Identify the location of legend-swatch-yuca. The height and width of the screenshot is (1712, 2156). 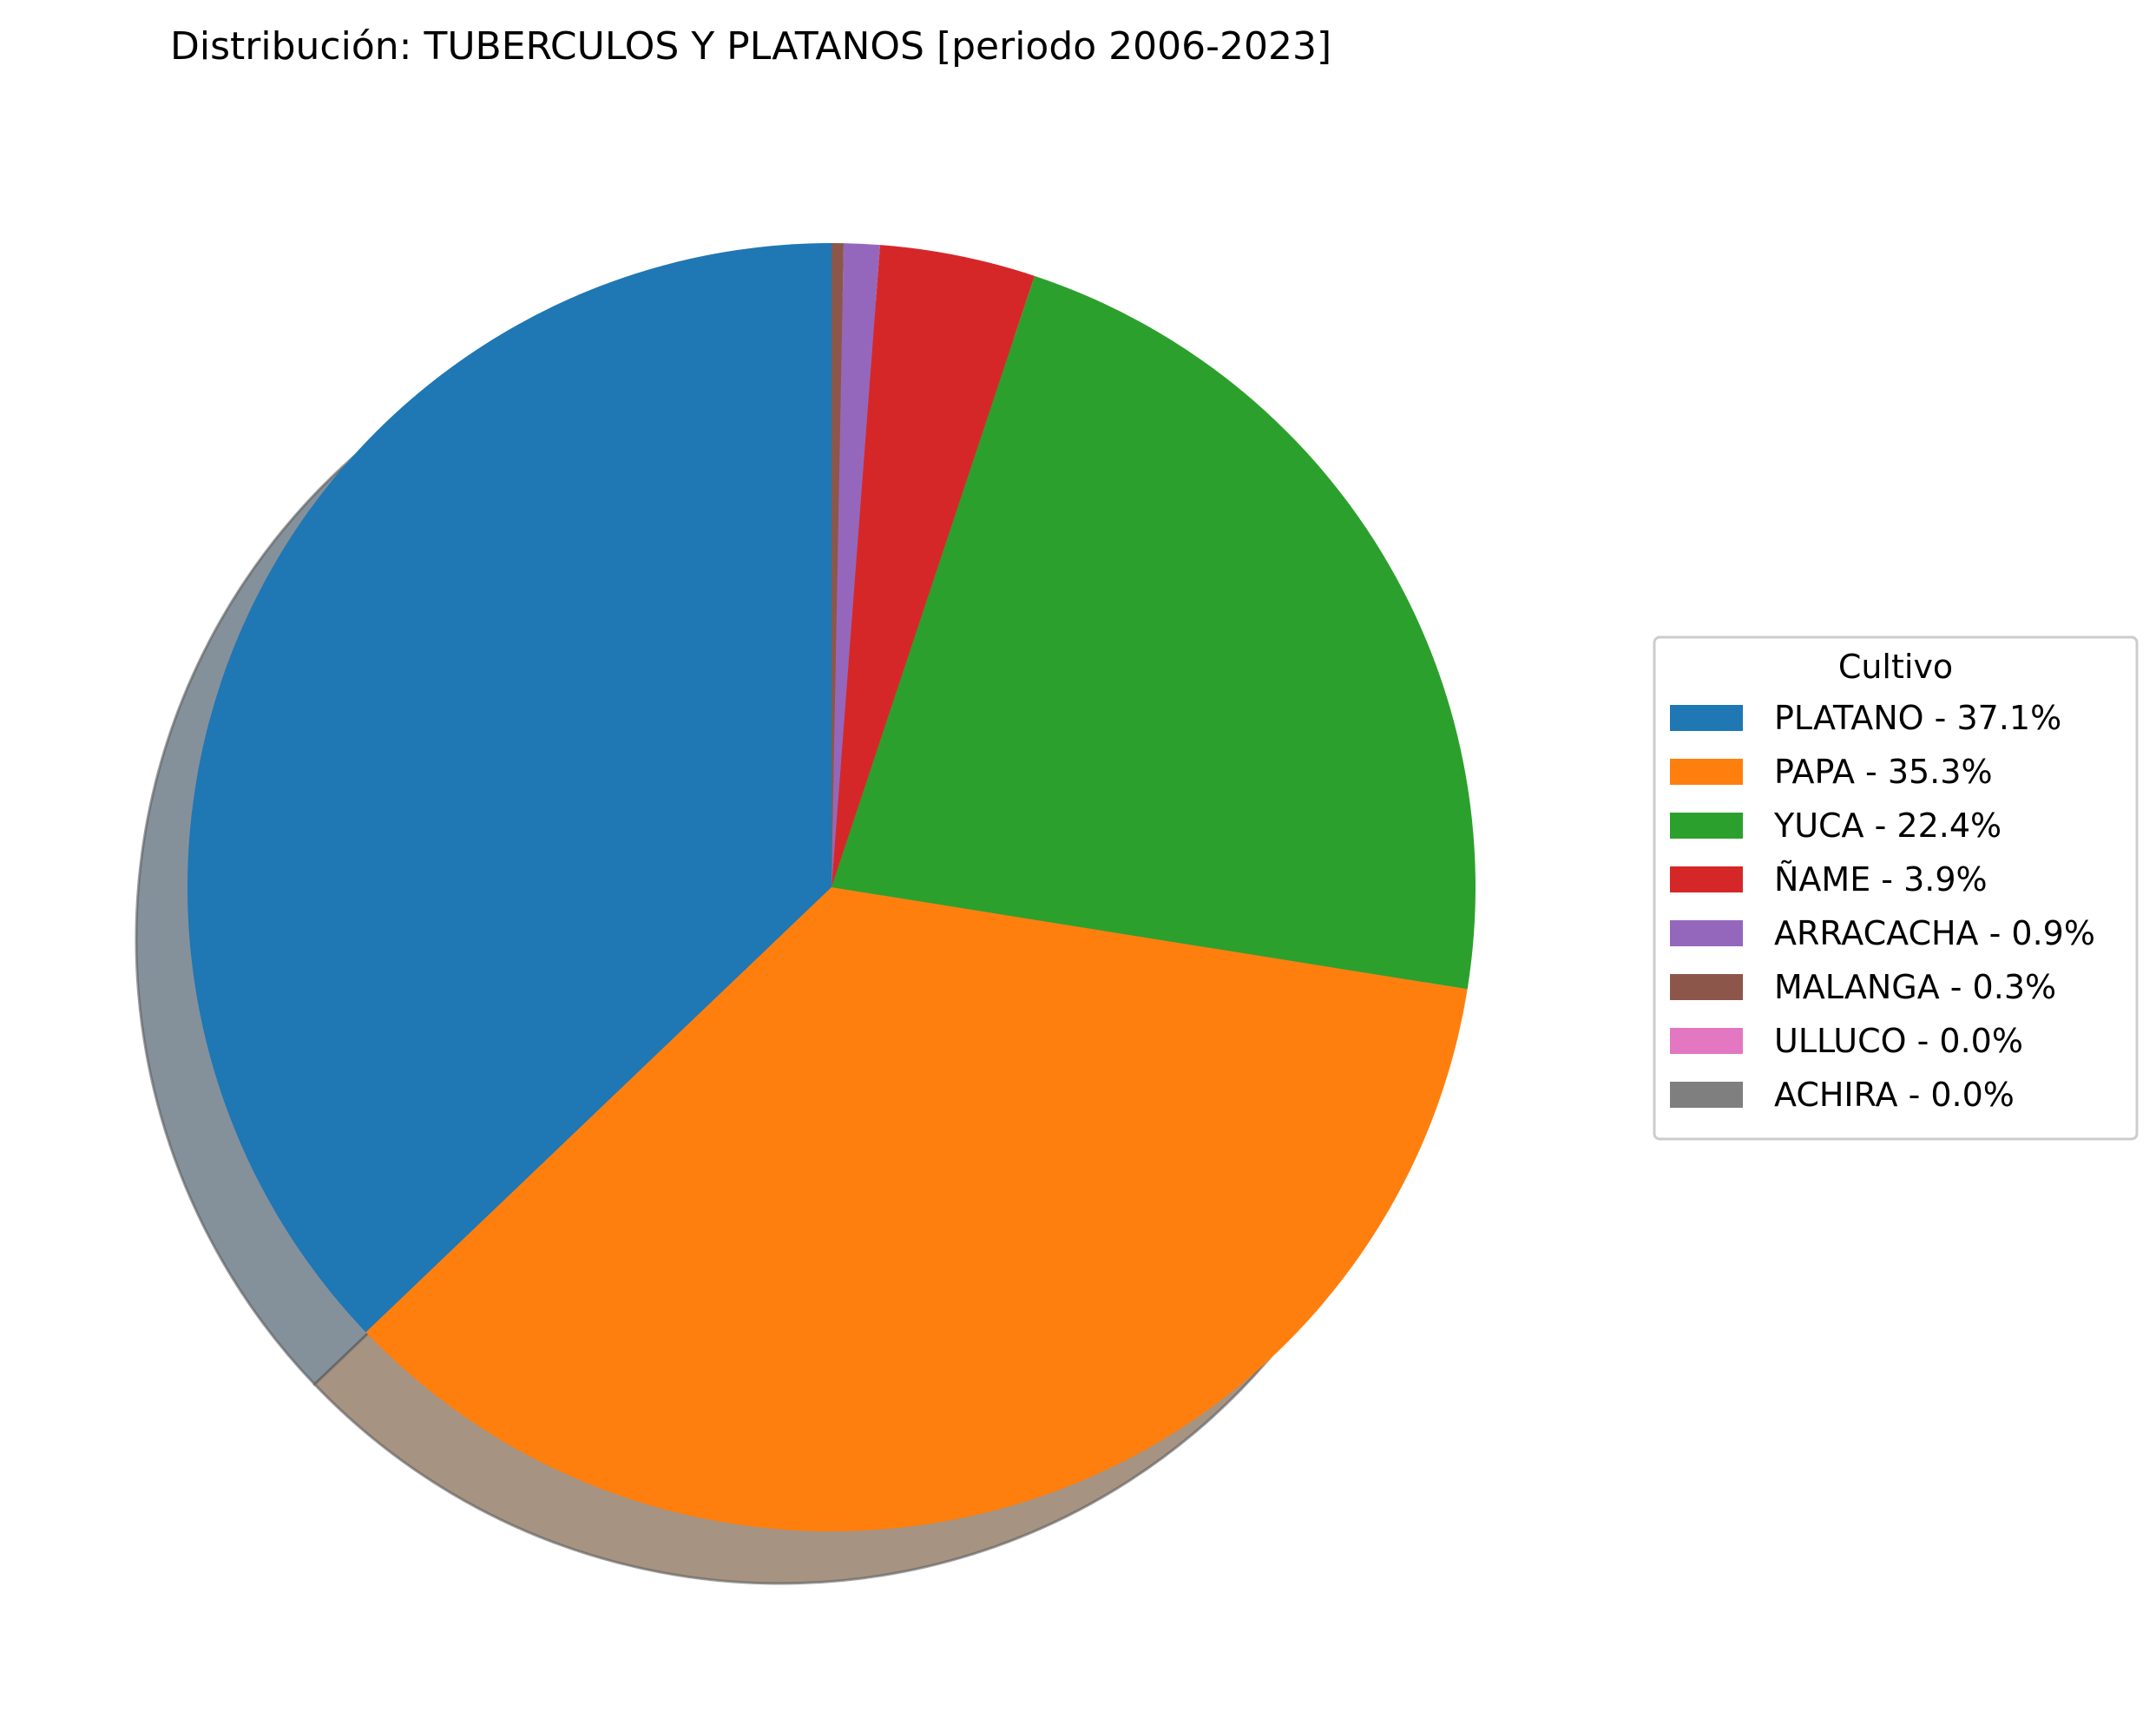
(1706, 826).